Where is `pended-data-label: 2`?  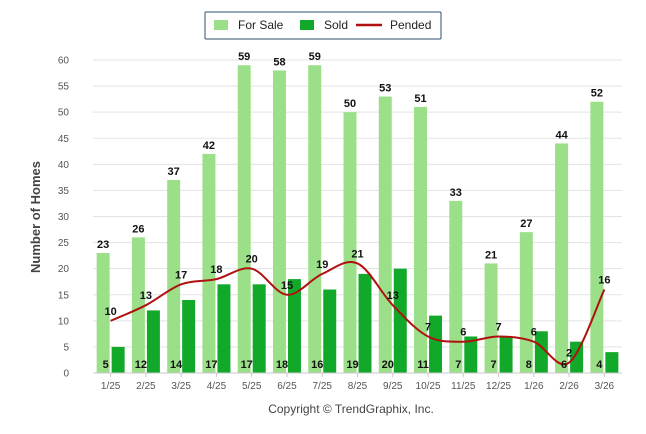
pended-data-label: 2 is located at coordinates (569, 354).